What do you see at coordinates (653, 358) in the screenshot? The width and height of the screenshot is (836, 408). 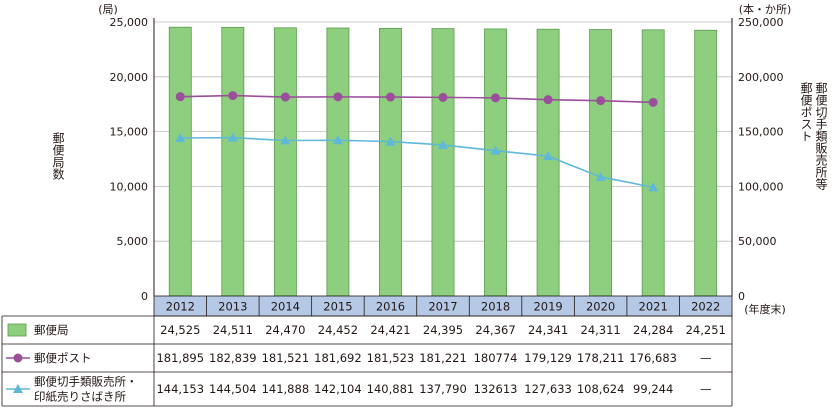 I see `table-cell: 176,683` at bounding box center [653, 358].